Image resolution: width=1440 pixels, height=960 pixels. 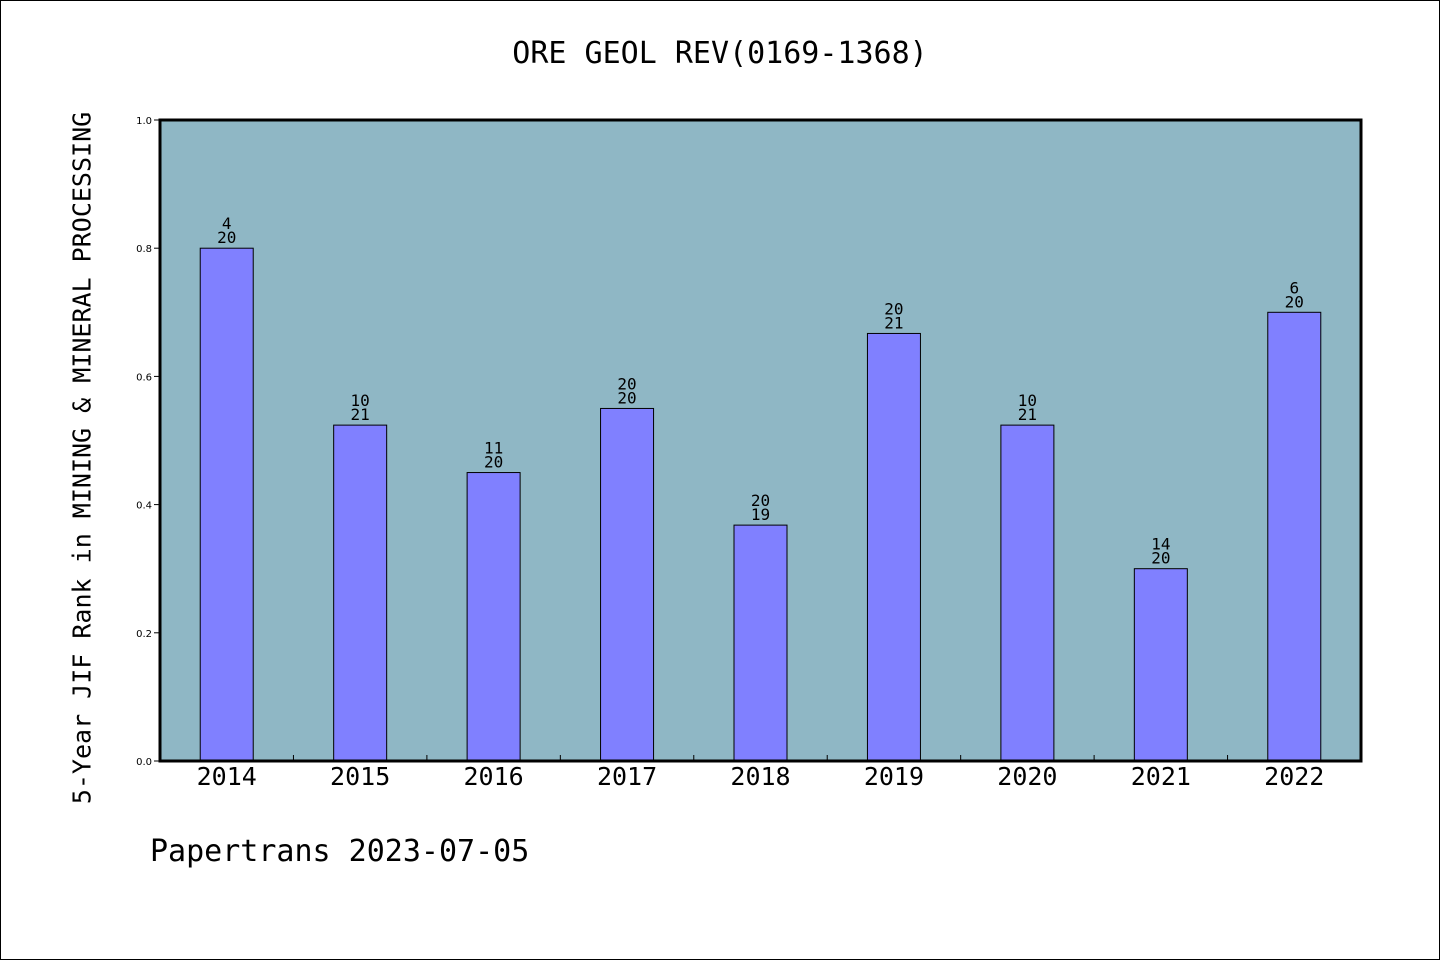 I want to click on footer-credit: Papertrans 2023-07-05, so click(x=340, y=851).